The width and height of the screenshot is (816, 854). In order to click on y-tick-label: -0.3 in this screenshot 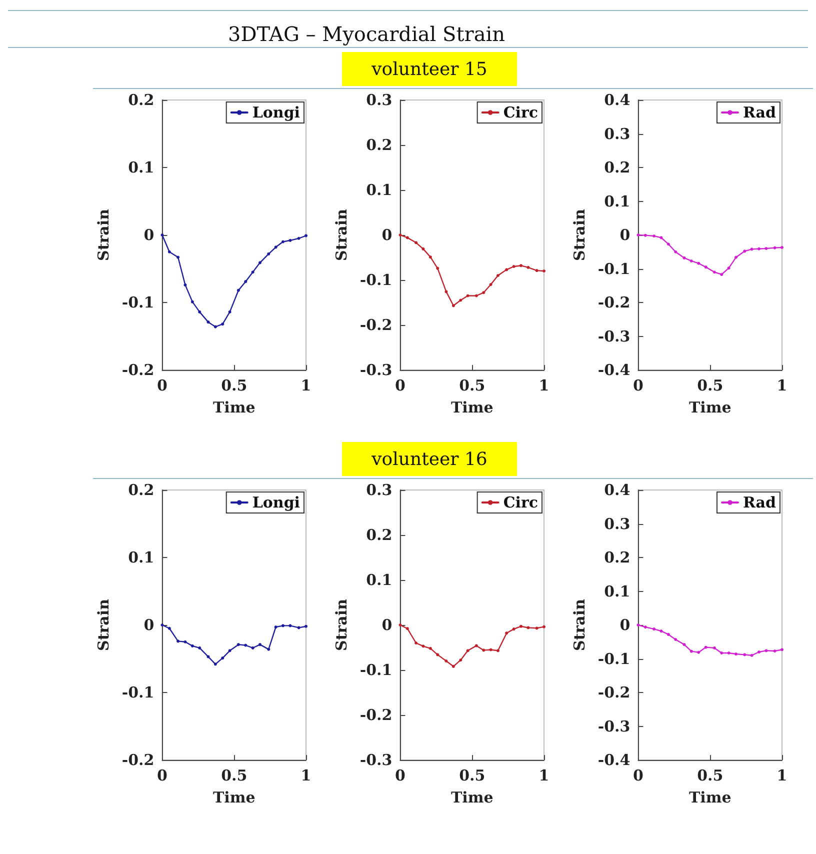, I will do `click(614, 336)`.